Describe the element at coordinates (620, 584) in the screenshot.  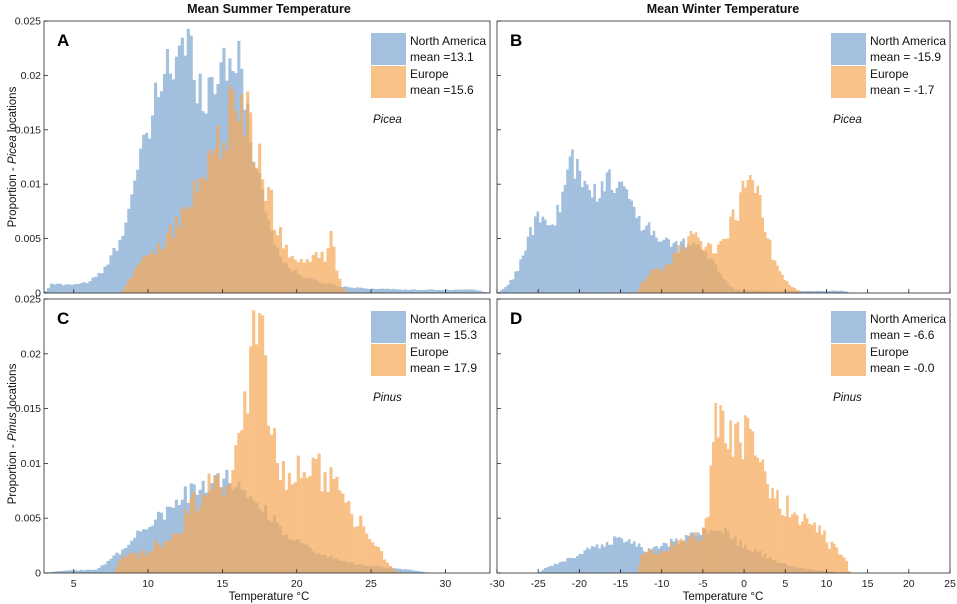
I see `x-tick-label: -15` at that location.